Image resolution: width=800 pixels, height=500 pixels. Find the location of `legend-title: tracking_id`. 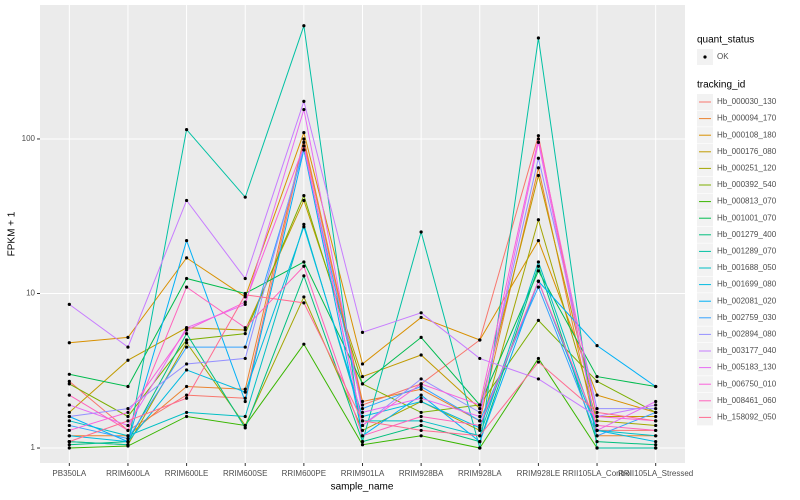

legend-title: tracking_id is located at coordinates (721, 85).